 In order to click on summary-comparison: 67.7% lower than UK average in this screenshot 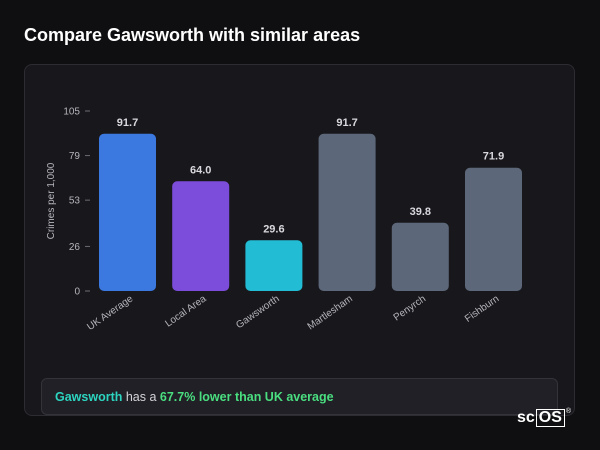, I will do `click(246, 397)`.